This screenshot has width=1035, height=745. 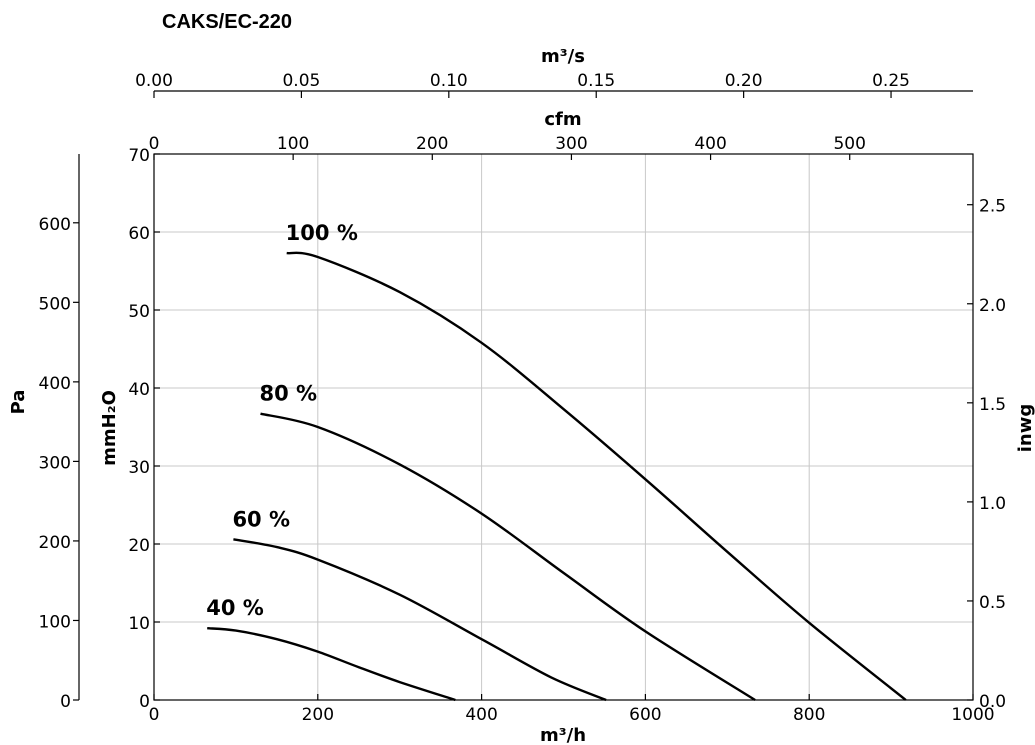 What do you see at coordinates (144, 702) in the screenshot?
I see `y-tick-label: 0` at bounding box center [144, 702].